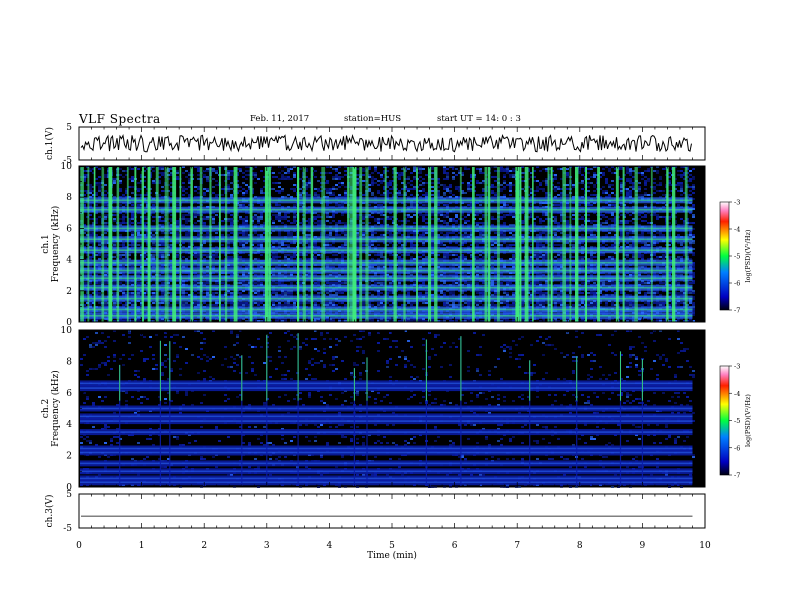  I want to click on y-tick-label: 10, so click(67, 331).